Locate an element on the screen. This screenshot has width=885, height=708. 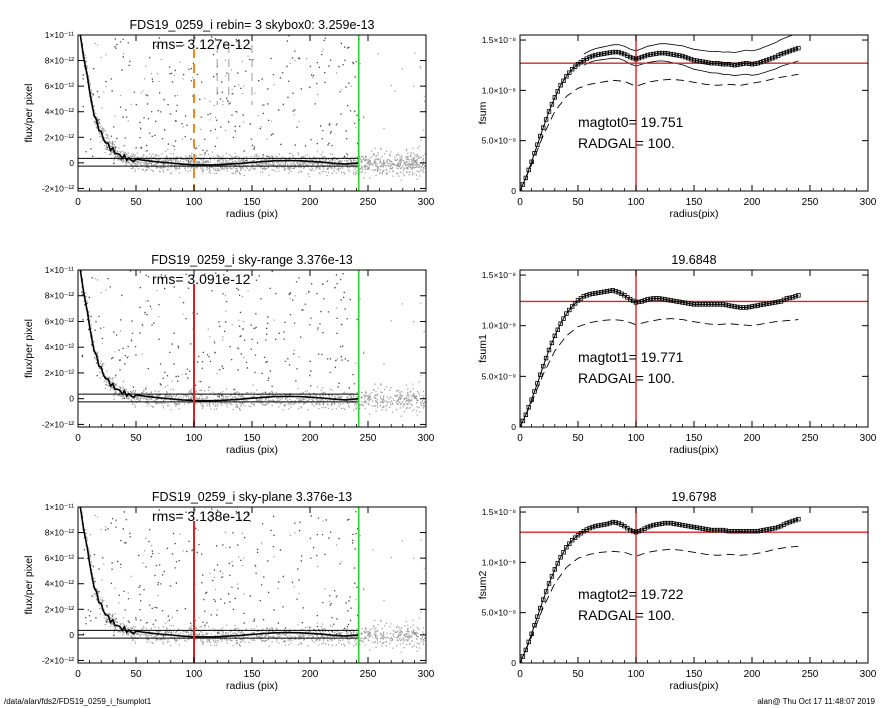
chart-content is located at coordinates (252, 348).